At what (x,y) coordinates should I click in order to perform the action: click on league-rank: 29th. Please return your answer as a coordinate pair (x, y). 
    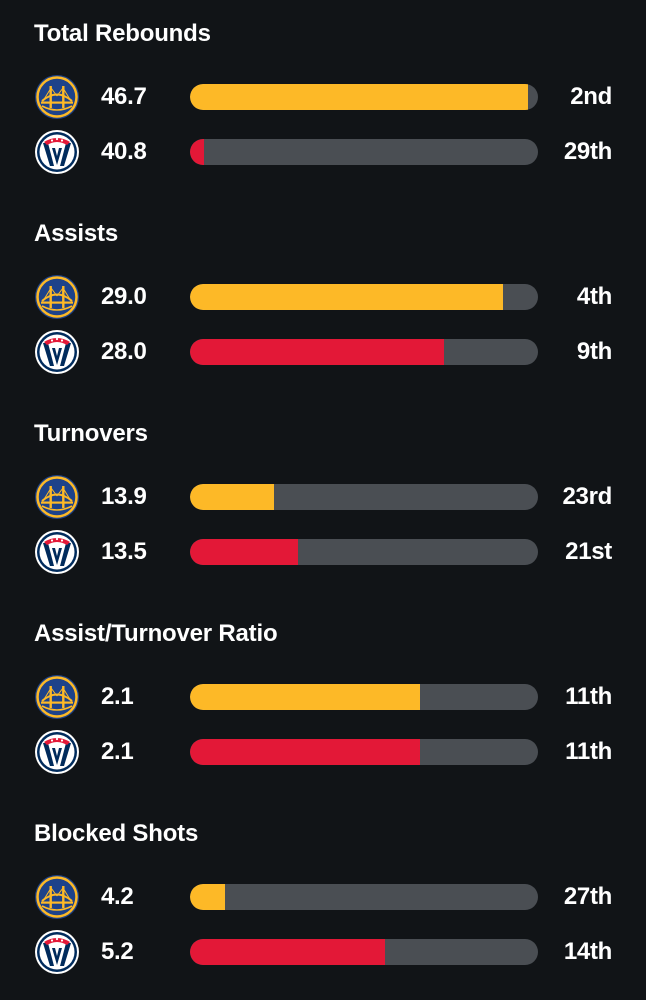
    Looking at the image, I should click on (587, 151).